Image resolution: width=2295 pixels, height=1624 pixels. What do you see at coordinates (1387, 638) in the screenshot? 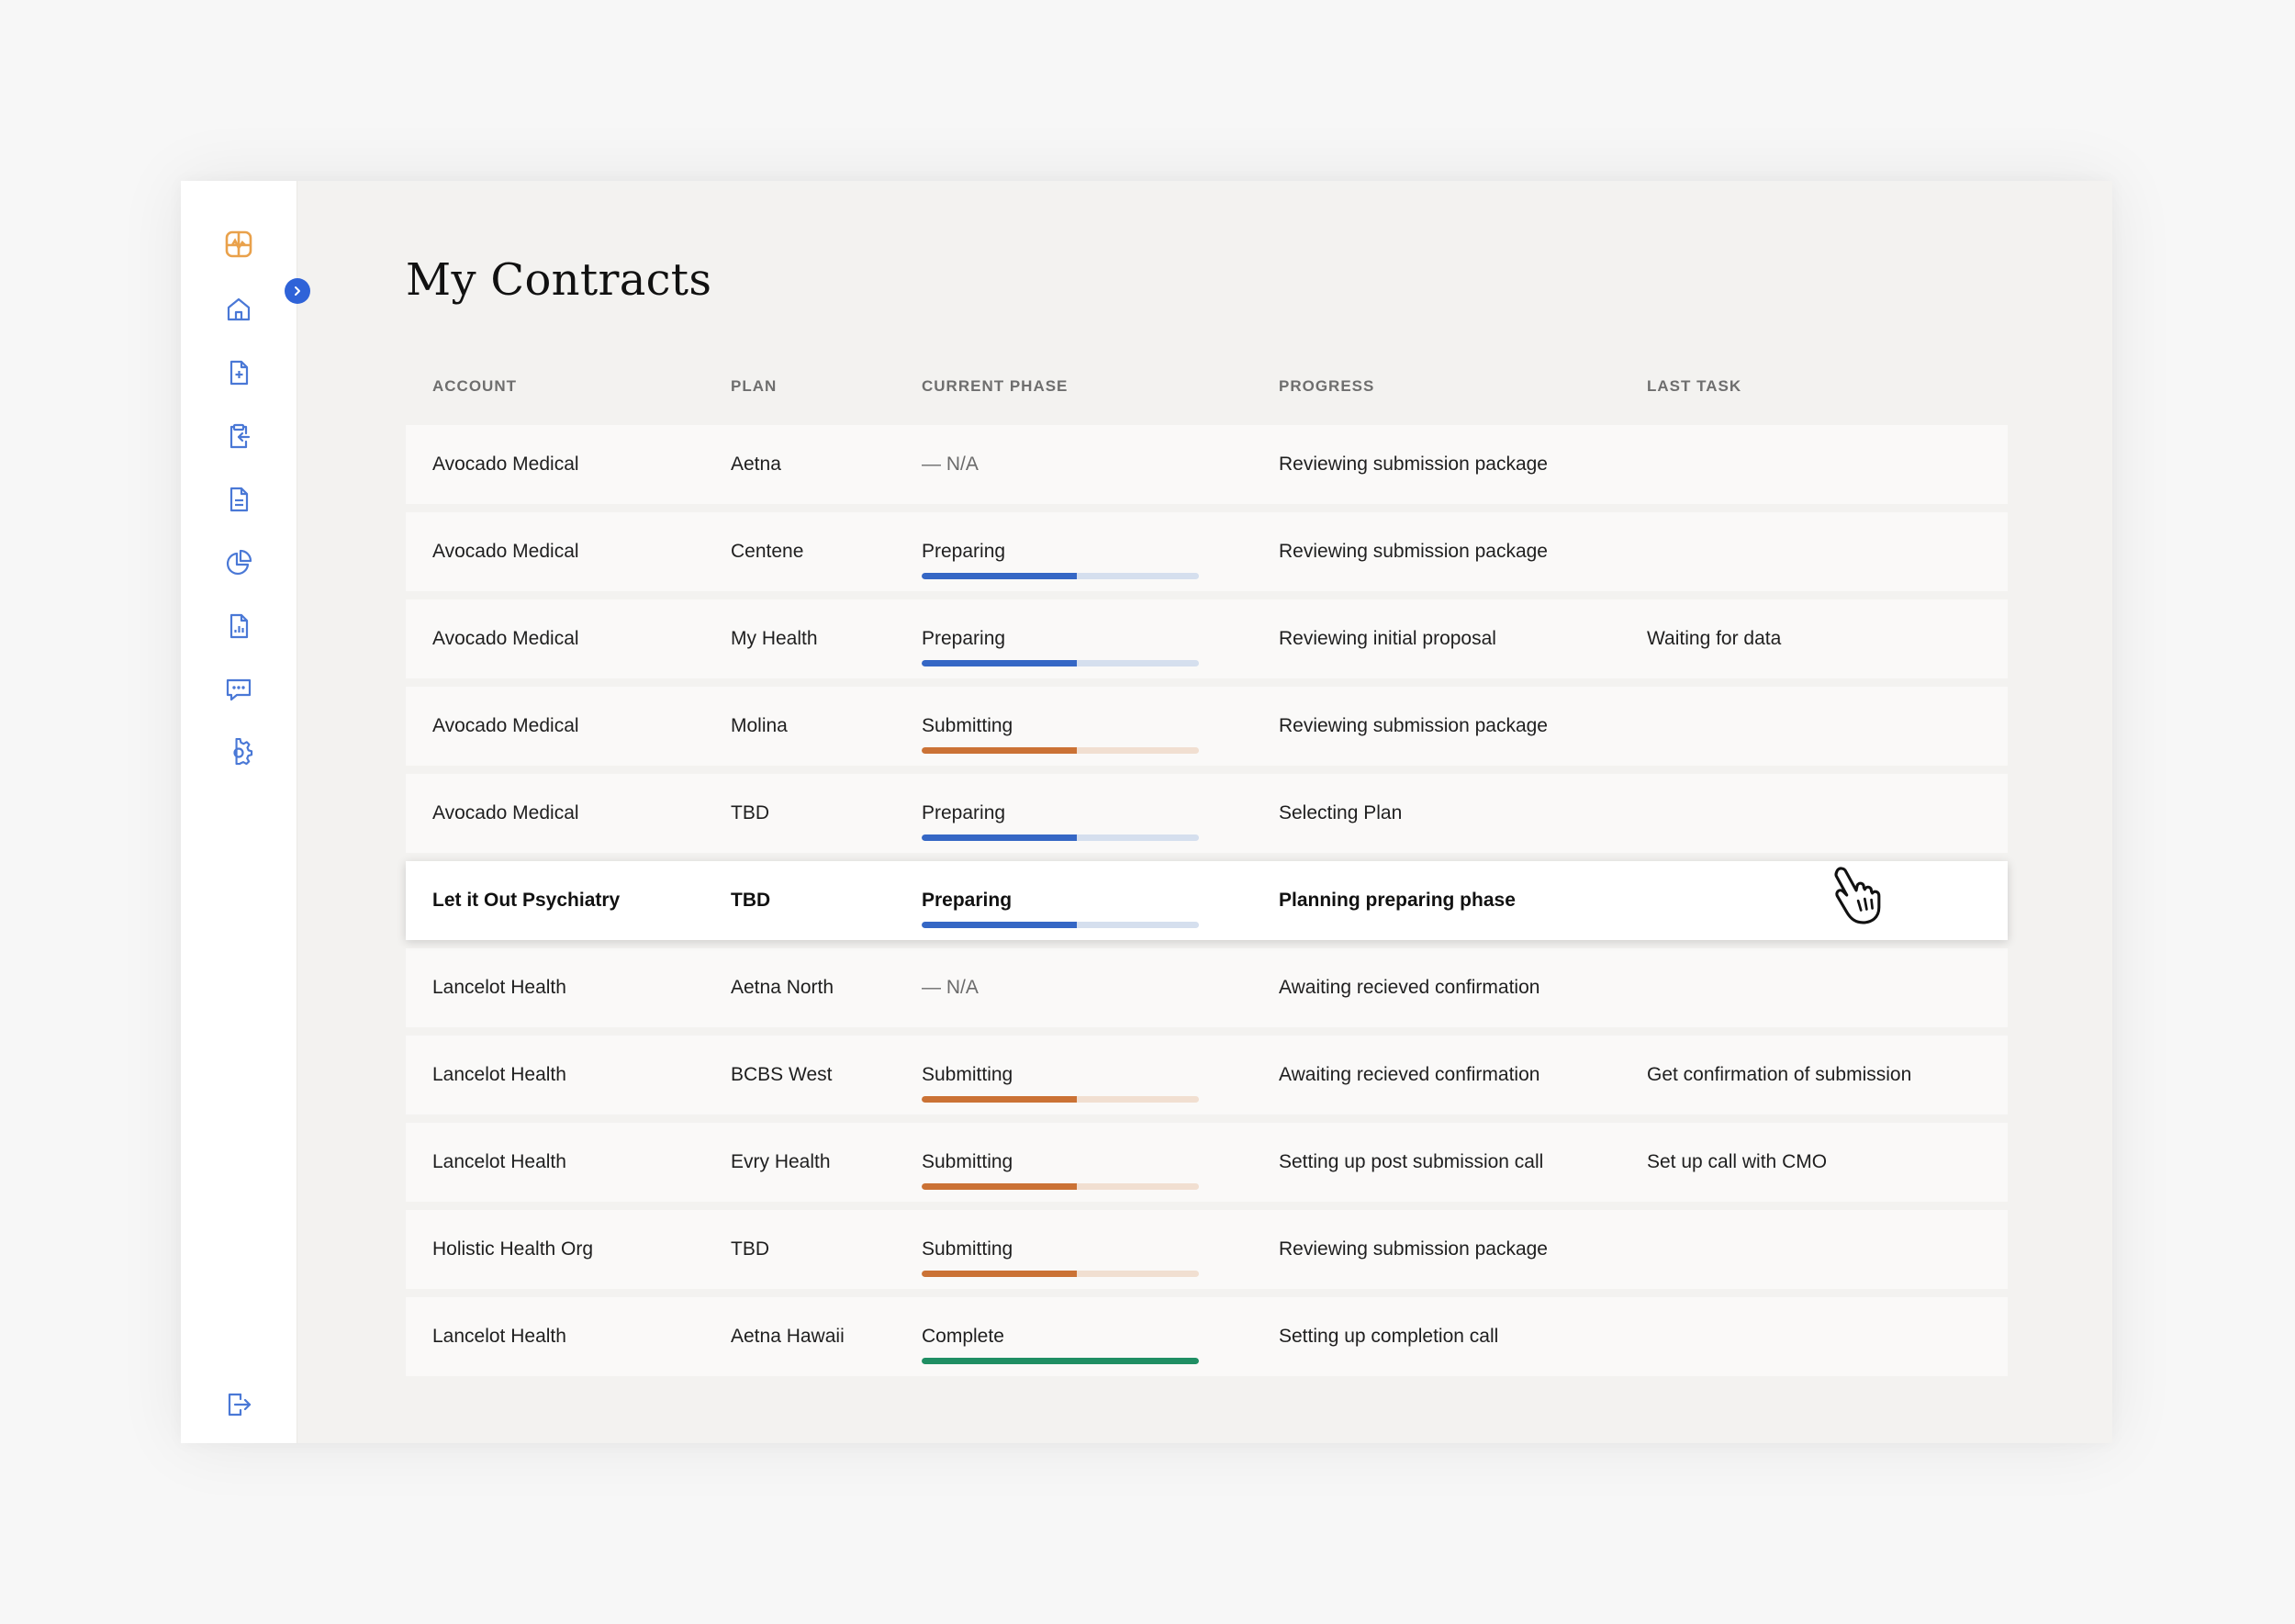
I see `progress-cell: Reviewing initial proposal` at bounding box center [1387, 638].